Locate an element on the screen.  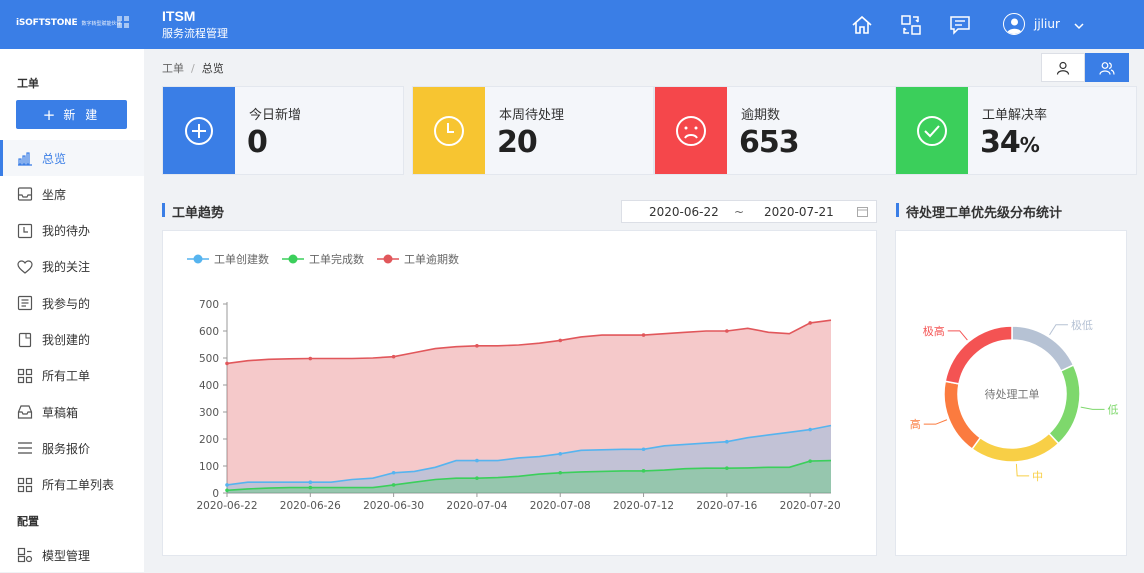
sidebar-item-cfg-0: 模型管理 is located at coordinates (72, 555).